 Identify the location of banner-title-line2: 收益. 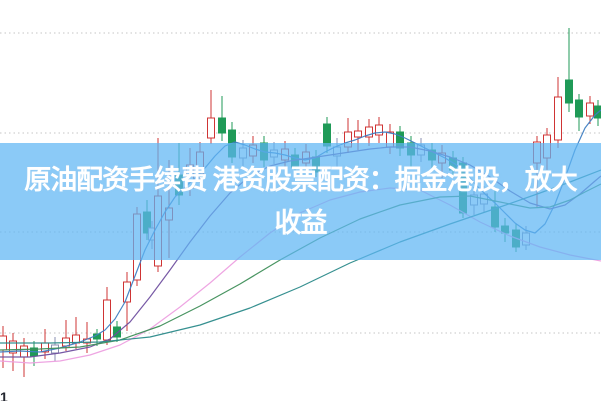
(301, 222).